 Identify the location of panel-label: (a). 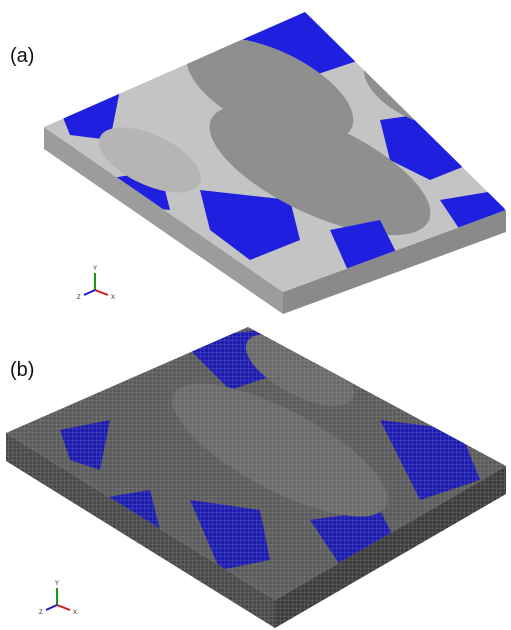
(22, 56).